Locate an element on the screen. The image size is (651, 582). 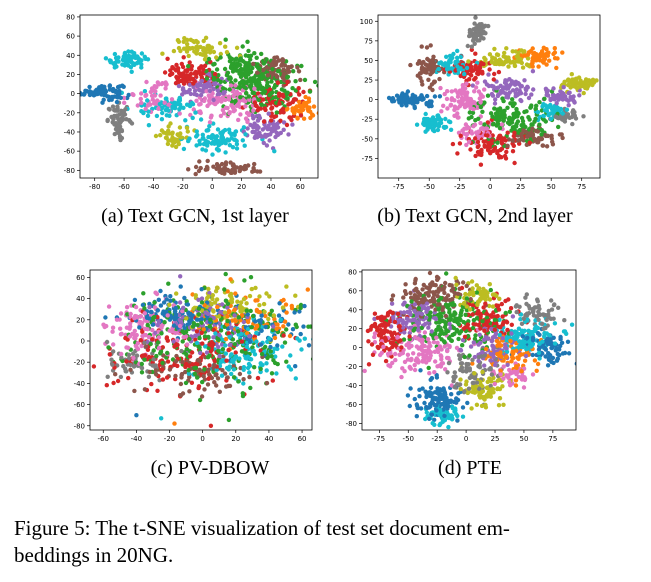
y-tick-label: 60 is located at coordinates (70, 37).